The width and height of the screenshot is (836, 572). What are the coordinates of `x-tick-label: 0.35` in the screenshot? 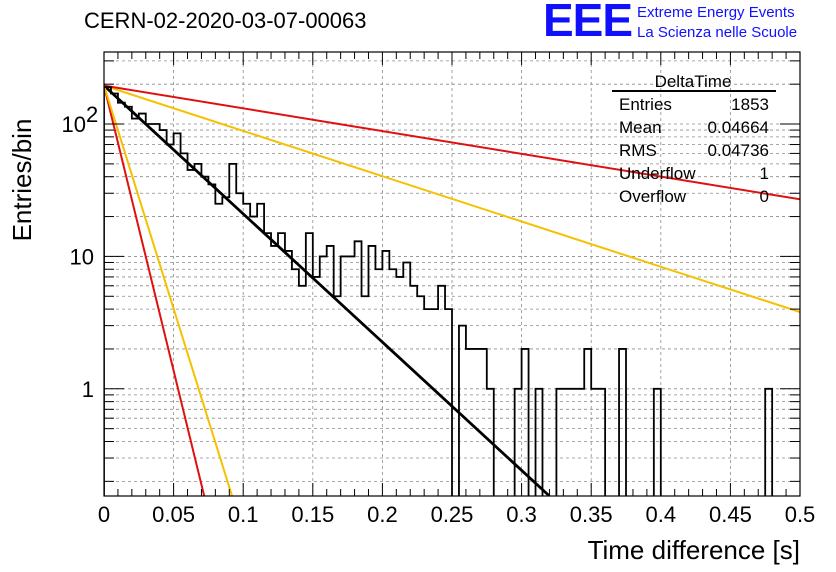 It's located at (591, 514).